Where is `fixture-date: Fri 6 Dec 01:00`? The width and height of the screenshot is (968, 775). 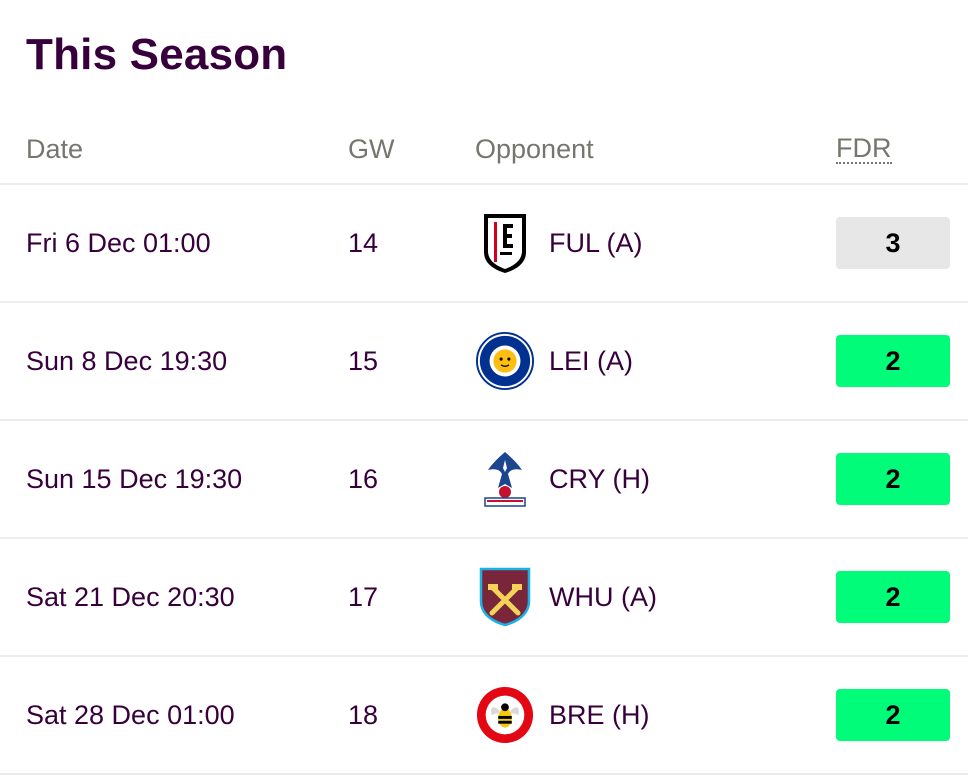
fixture-date: Fri 6 Dec 01:00 is located at coordinates (118, 242).